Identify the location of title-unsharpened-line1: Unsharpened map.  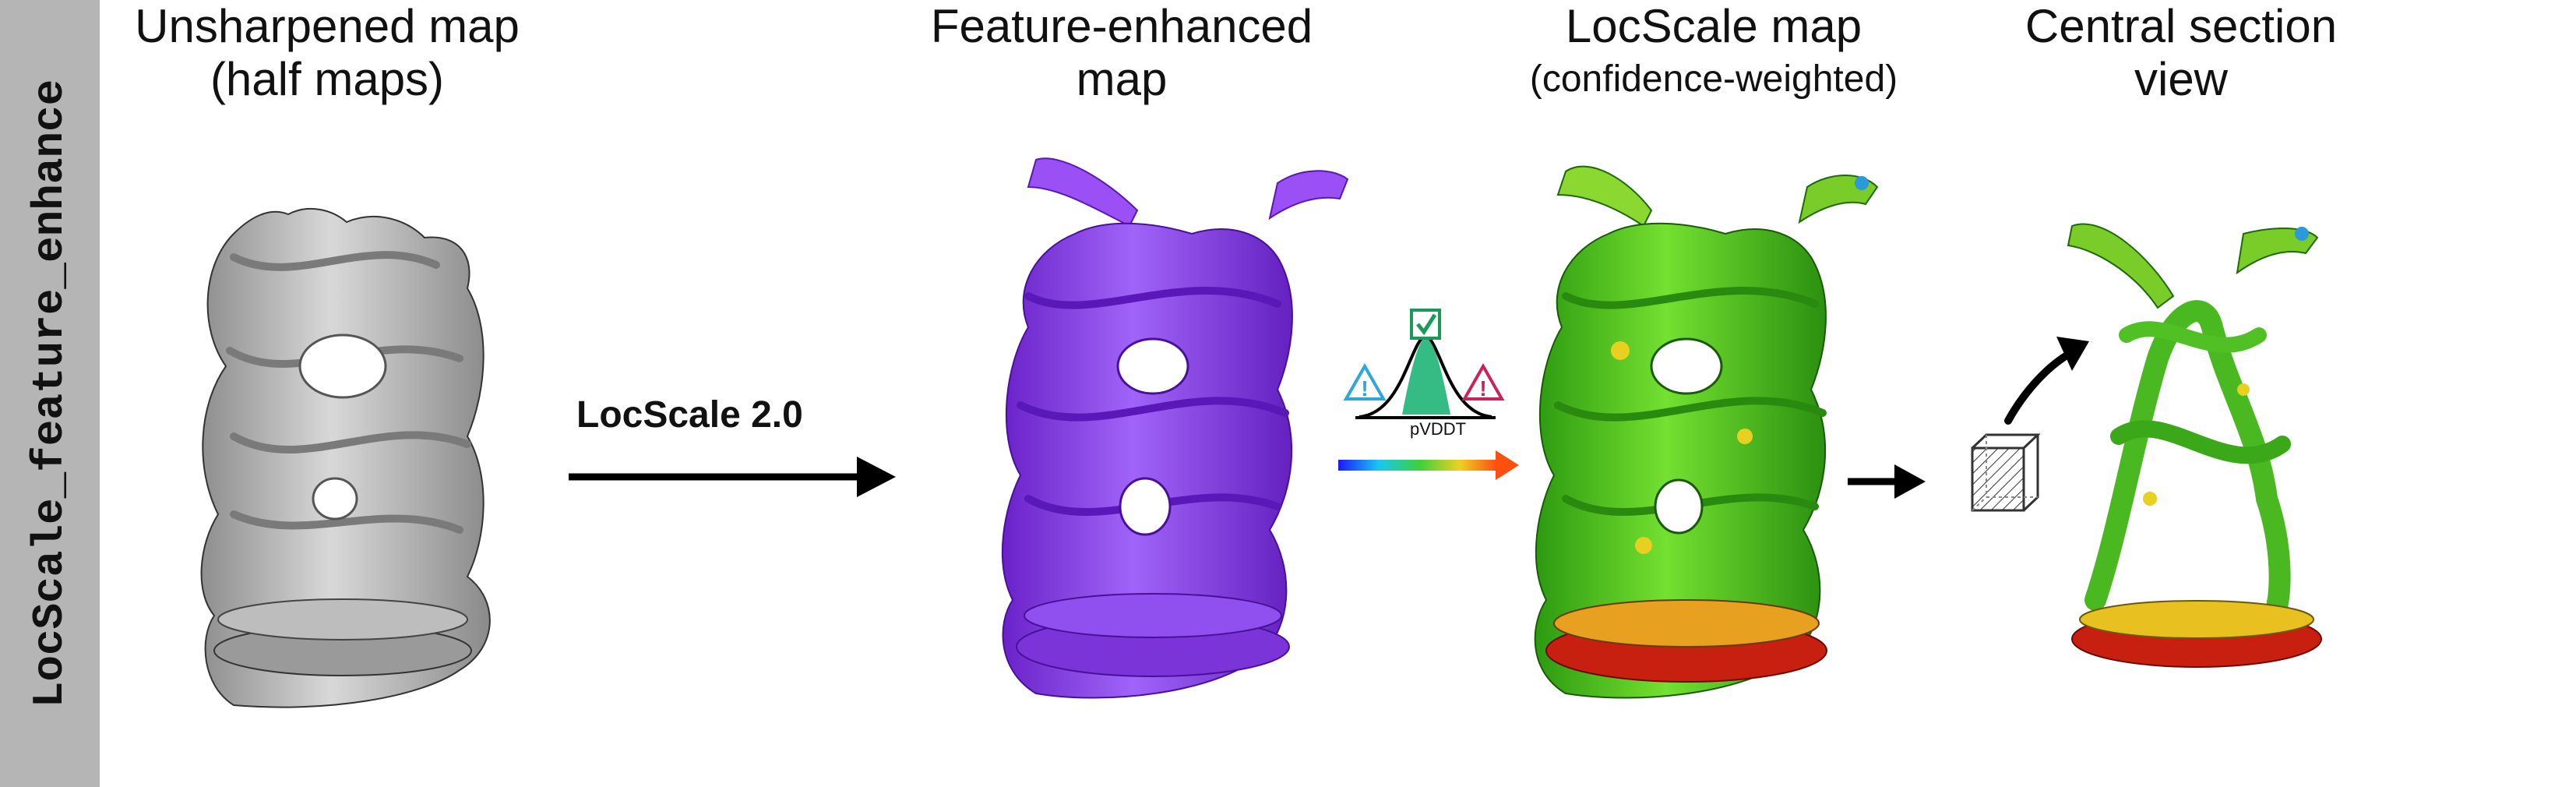
(328, 26).